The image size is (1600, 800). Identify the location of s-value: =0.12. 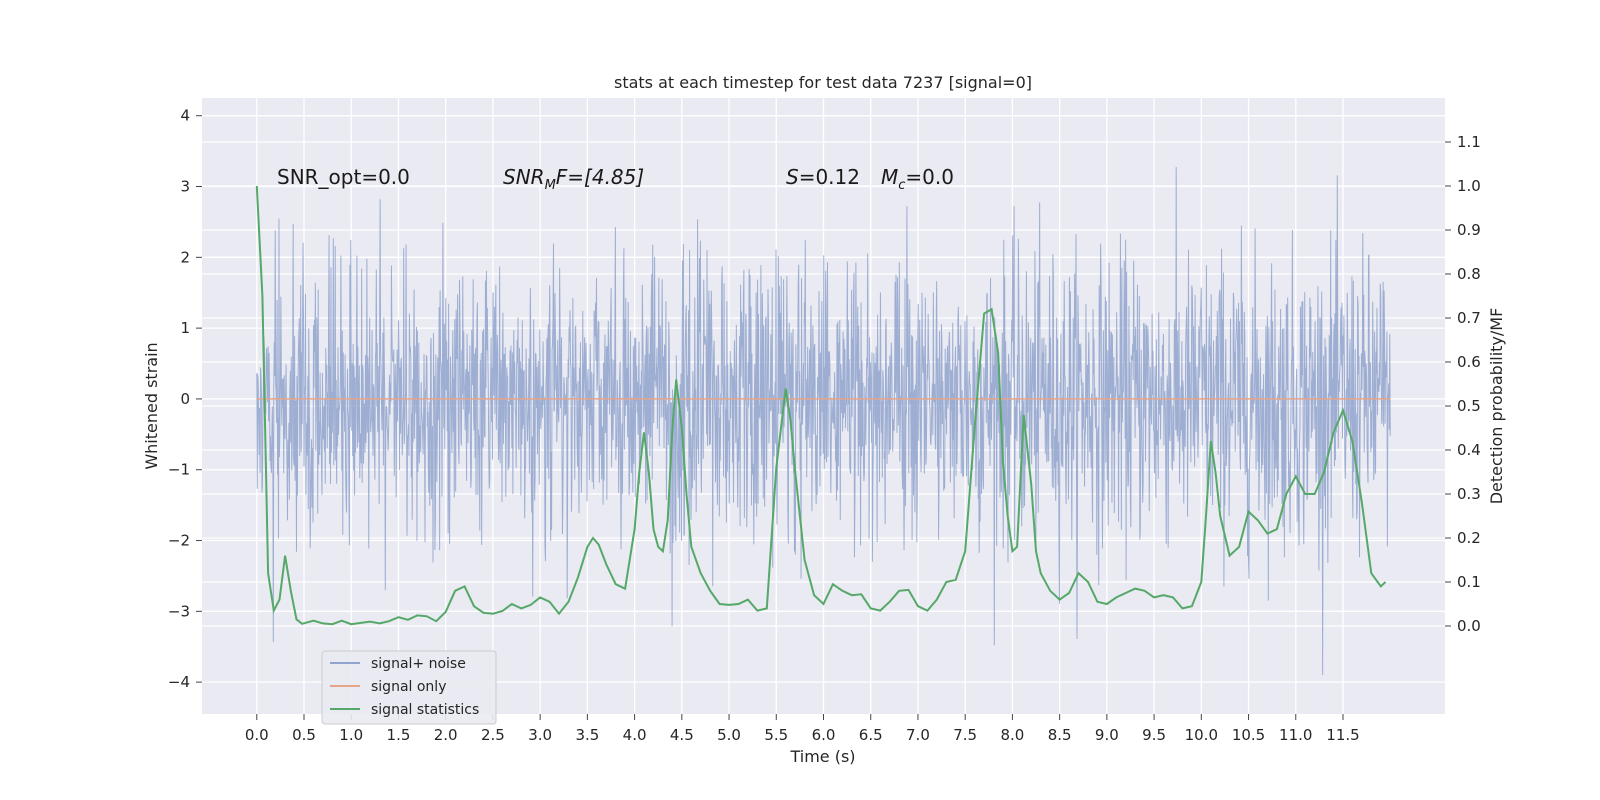
(829, 177).